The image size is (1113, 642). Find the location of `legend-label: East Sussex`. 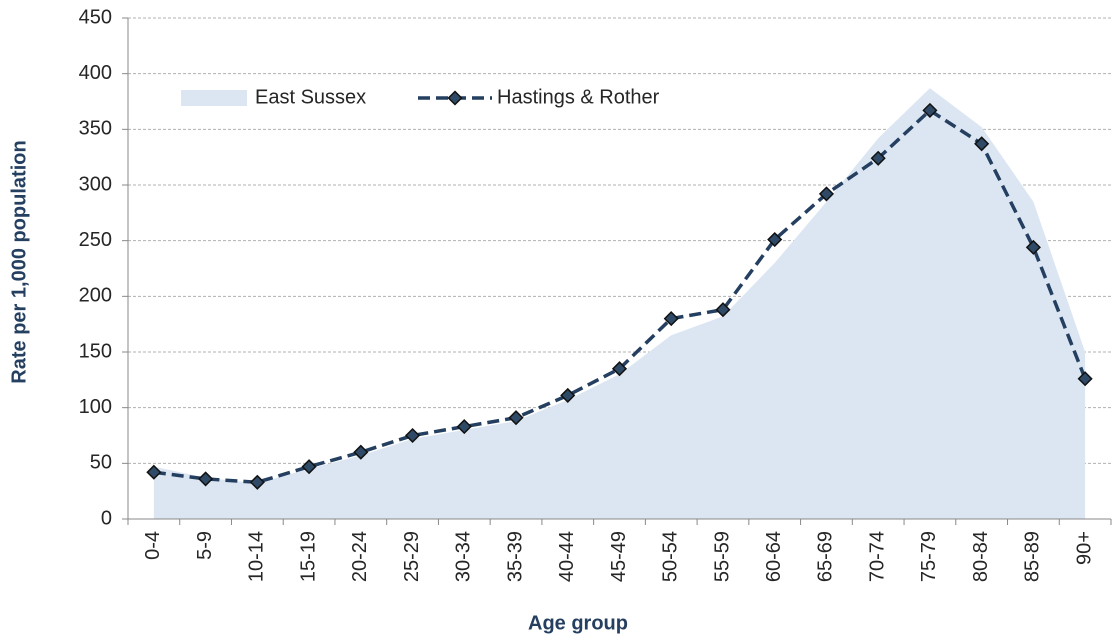

legend-label: East Sussex is located at coordinates (310, 97).